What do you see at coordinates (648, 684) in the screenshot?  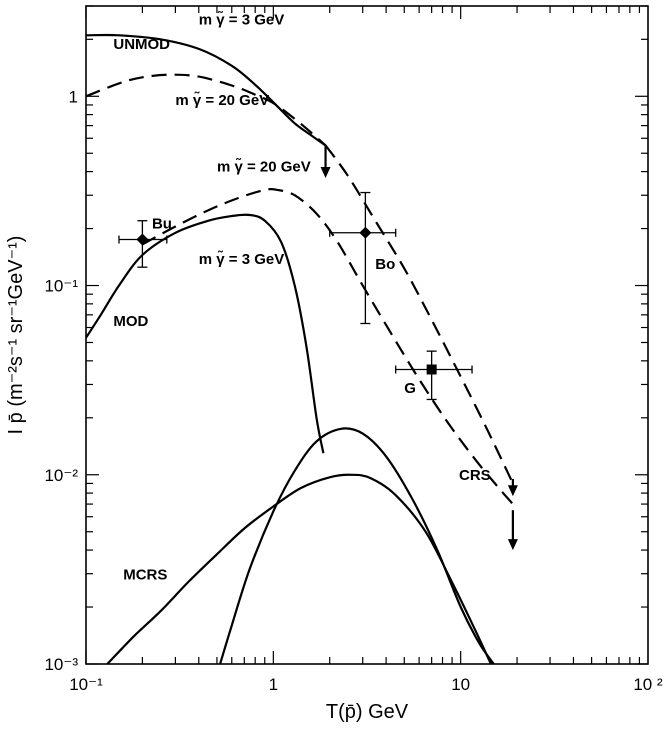 I see `x-tick-label: 10 ²` at bounding box center [648, 684].